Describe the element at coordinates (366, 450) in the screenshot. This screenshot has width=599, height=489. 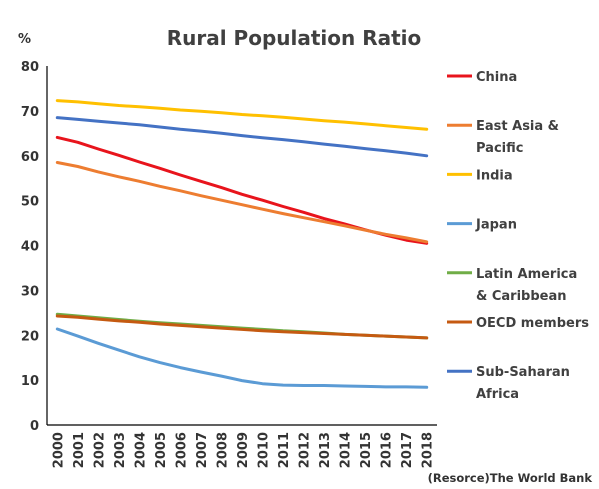
I see `x-tick-label: 2015` at that location.